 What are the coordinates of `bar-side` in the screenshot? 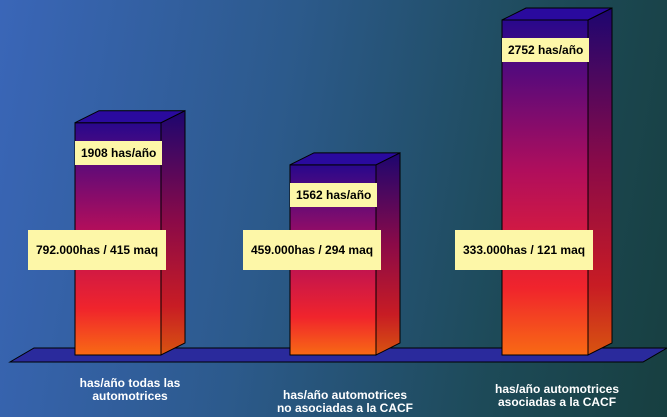 It's located at (600, 181).